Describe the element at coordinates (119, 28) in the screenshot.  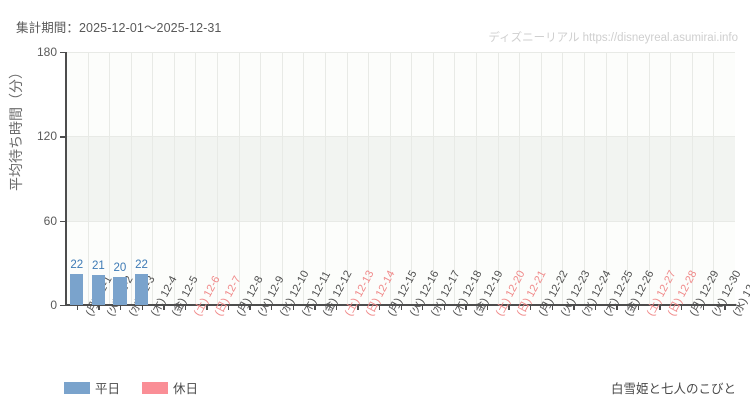
I see `period-title: 集計期間：2025-12-01〜2025-12-31` at that location.